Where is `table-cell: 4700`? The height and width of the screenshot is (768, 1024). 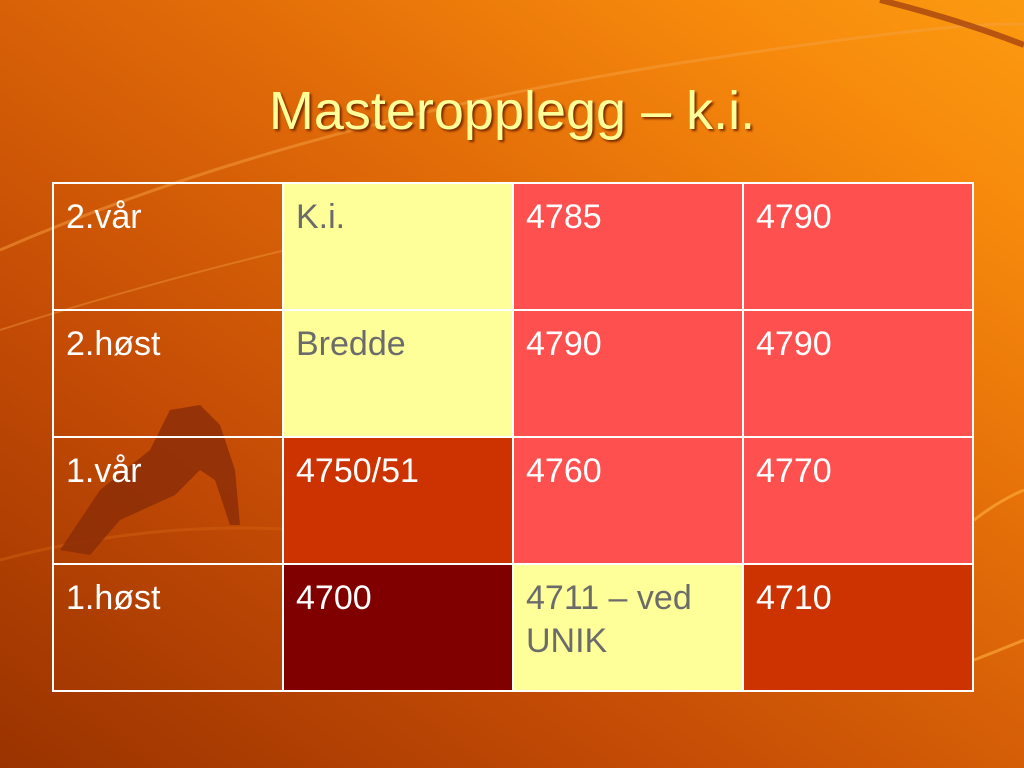 table-cell: 4700 is located at coordinates (398, 627).